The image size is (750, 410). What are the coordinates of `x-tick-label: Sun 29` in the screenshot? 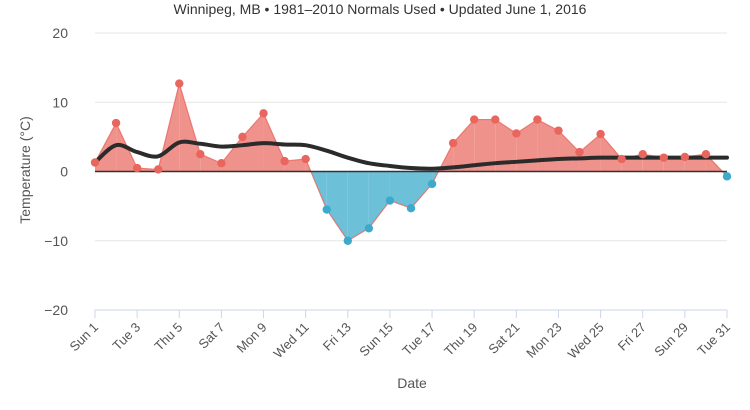 It's located at (671, 340).